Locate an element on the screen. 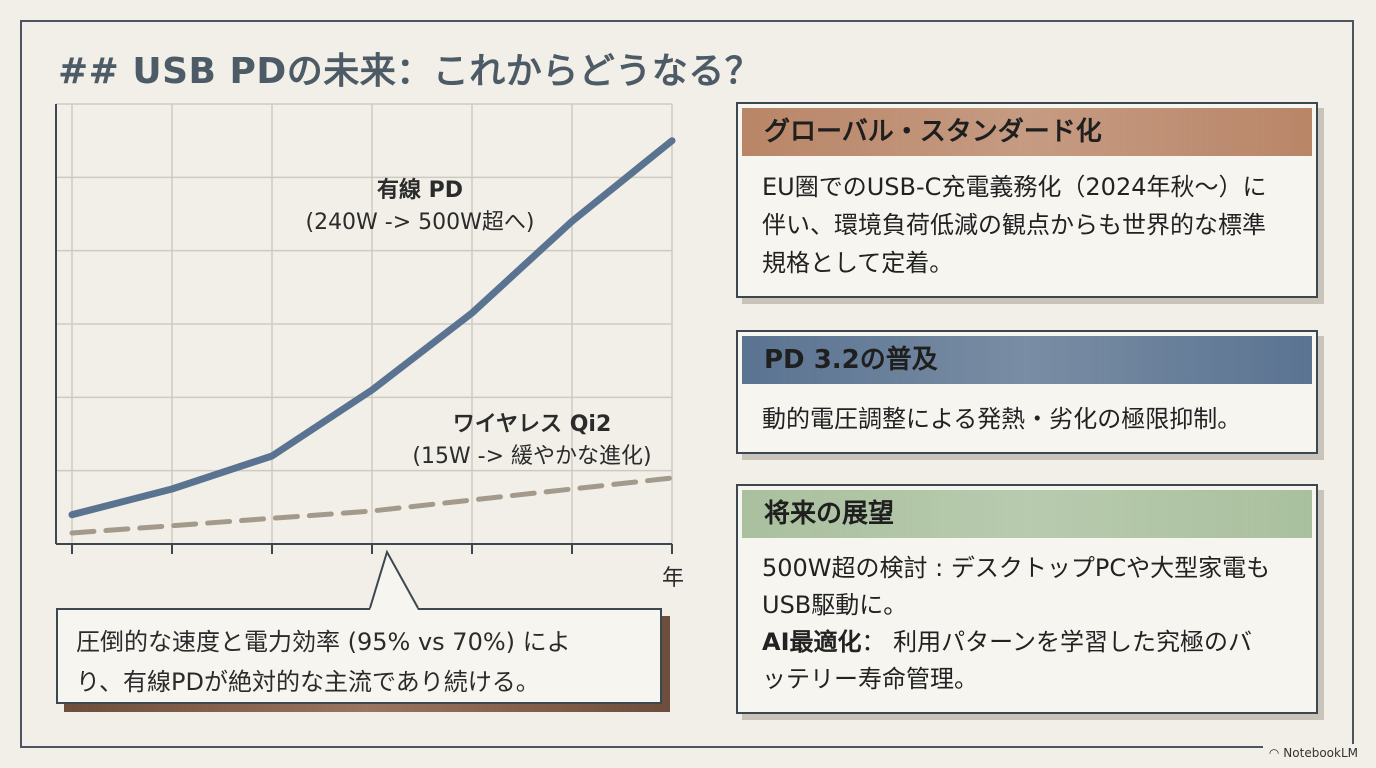  card-line: 伴い、環境負荷低減の観点からも世界的な標準 is located at coordinates (1014, 225).